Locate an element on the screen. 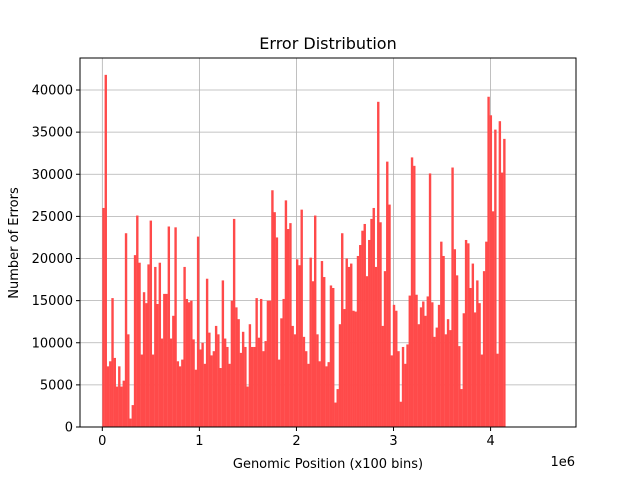 This screenshot has width=640, height=480. y-tick-label: 5000 is located at coordinates (56, 385).